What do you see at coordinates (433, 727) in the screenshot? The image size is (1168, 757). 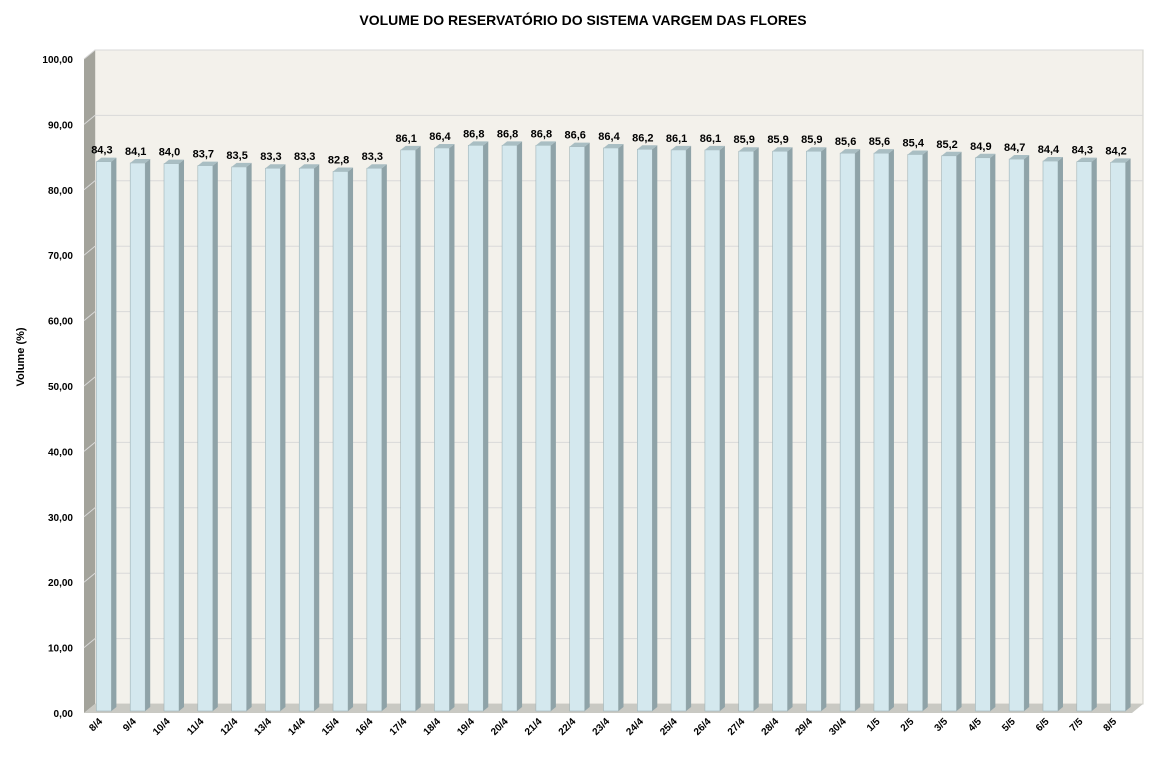 I see `x-tick-label: 18/4` at bounding box center [433, 727].